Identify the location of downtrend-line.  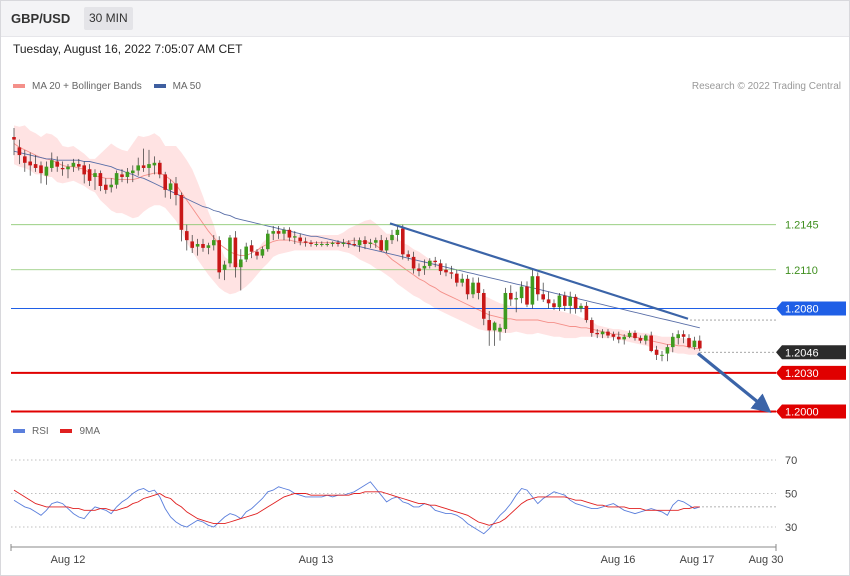
(539, 271).